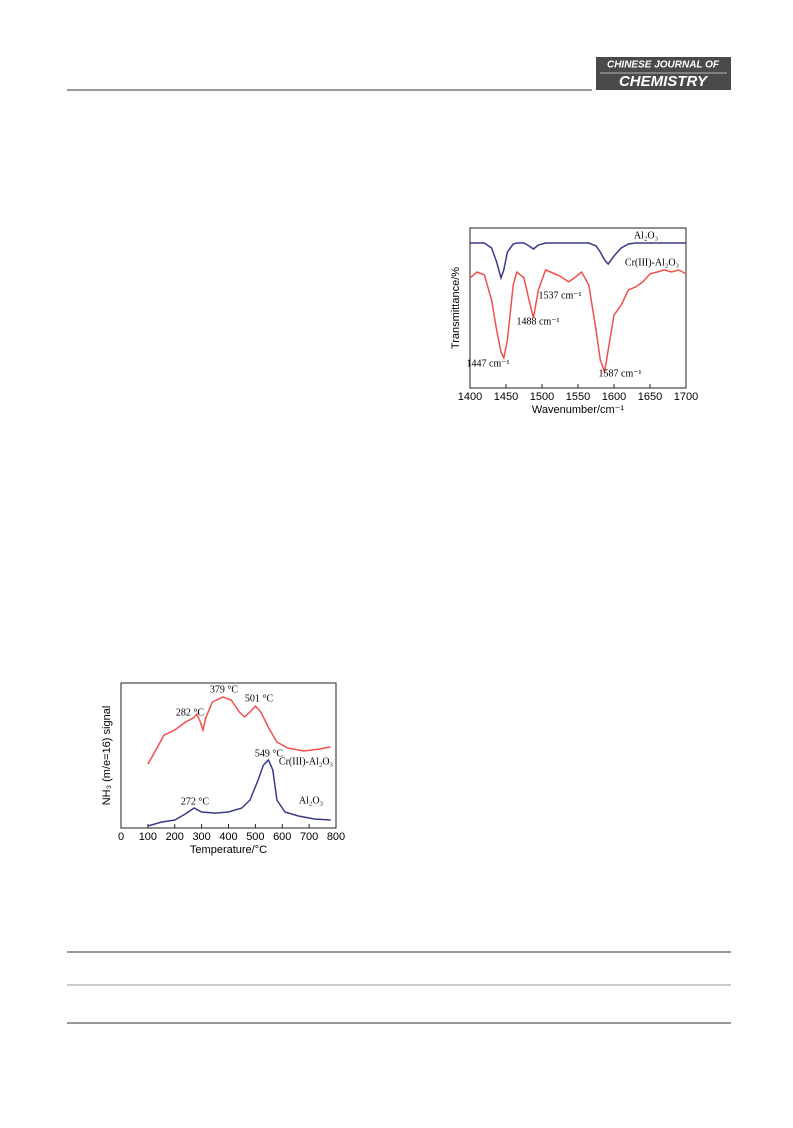  Describe the element at coordinates (560, 295) in the screenshot. I see `annotation: 1537 cm⁻¹` at that location.